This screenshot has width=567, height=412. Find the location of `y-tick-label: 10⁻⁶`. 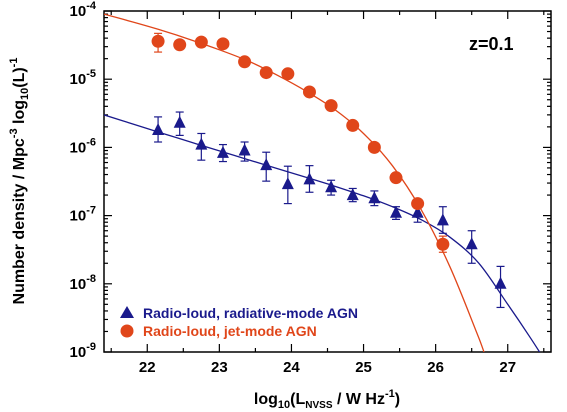

y-tick-label: 10⁻⁶ is located at coordinates (83, 146).